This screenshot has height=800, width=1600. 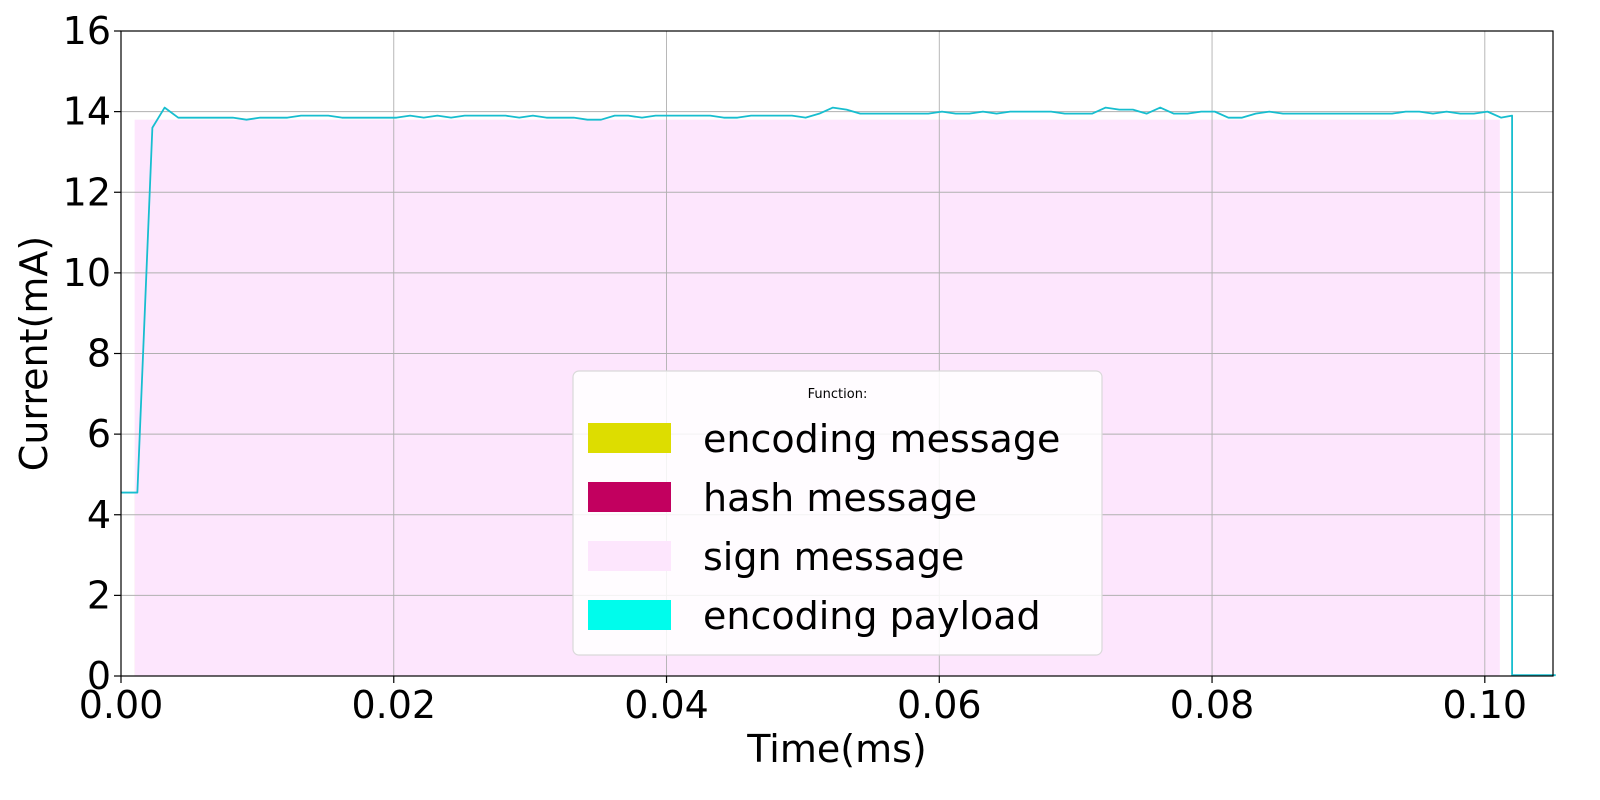 What do you see at coordinates (87, 273) in the screenshot?
I see `y-tick-label-5: 10` at bounding box center [87, 273].